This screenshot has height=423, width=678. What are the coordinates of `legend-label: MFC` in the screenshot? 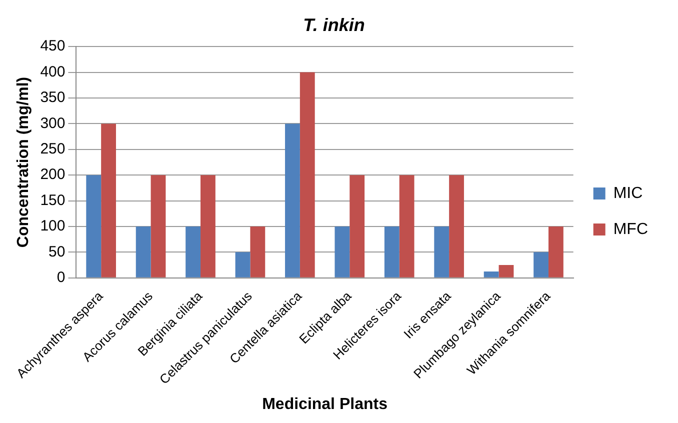 It's located at (630, 229).